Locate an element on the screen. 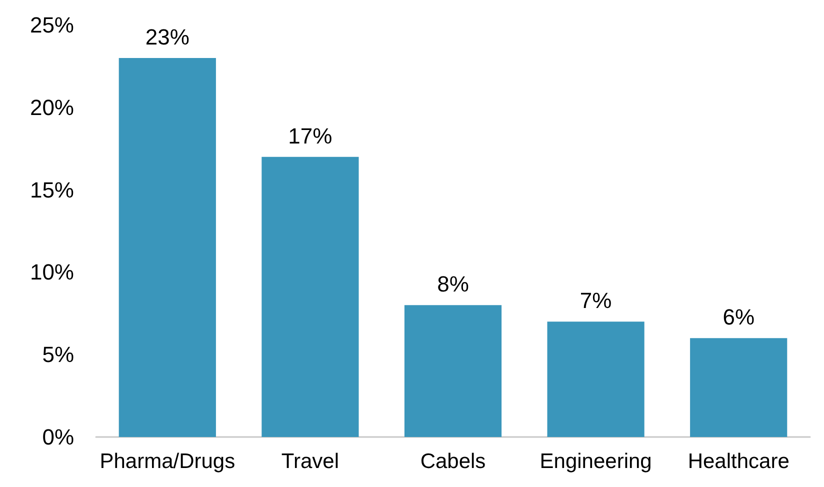 This screenshot has height=487, width=824. y-tick-label: 20% is located at coordinates (52, 107).